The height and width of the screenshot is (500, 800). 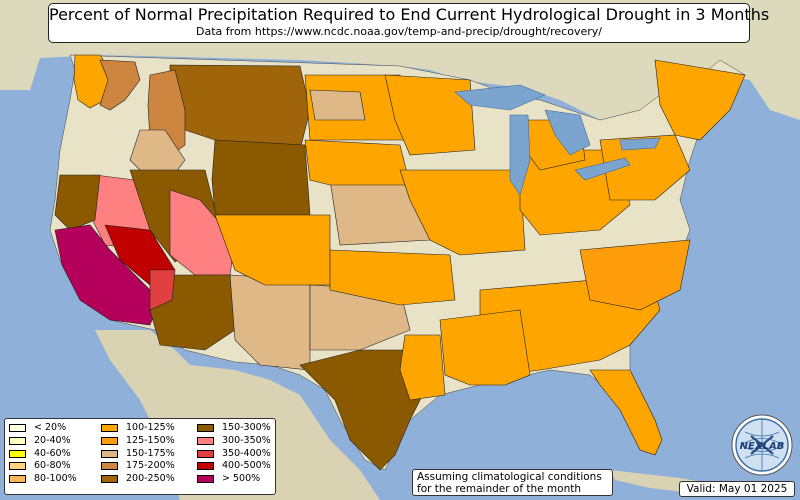 I want to click on legend-item: 125-150%, so click(x=138, y=441).